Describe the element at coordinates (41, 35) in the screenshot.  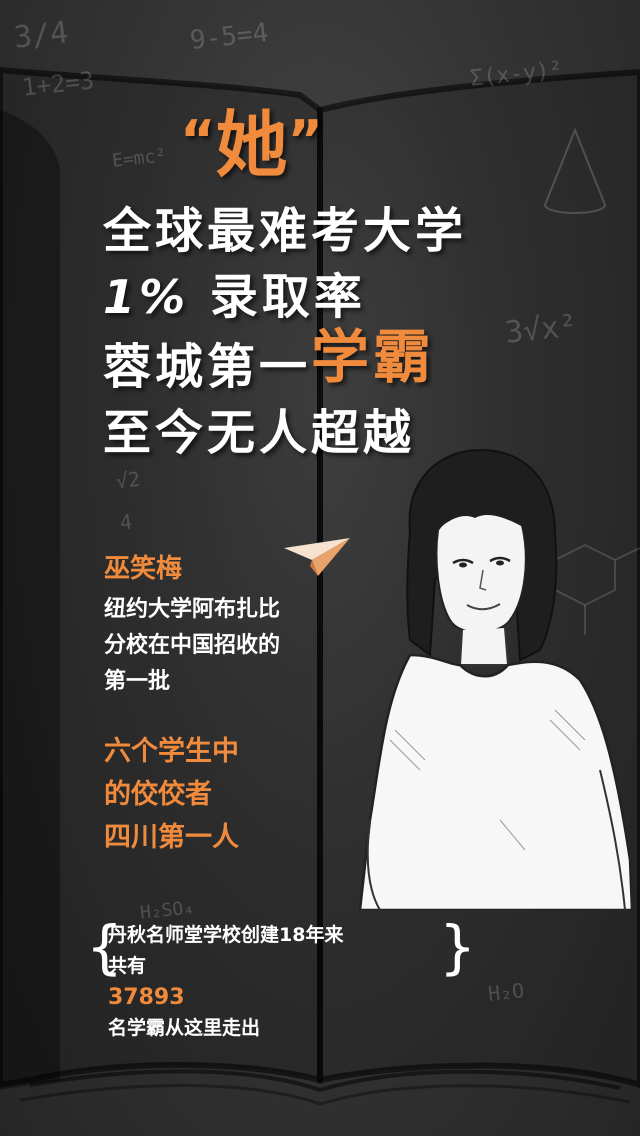
I see `scribble-fraction: 3/4` at that location.